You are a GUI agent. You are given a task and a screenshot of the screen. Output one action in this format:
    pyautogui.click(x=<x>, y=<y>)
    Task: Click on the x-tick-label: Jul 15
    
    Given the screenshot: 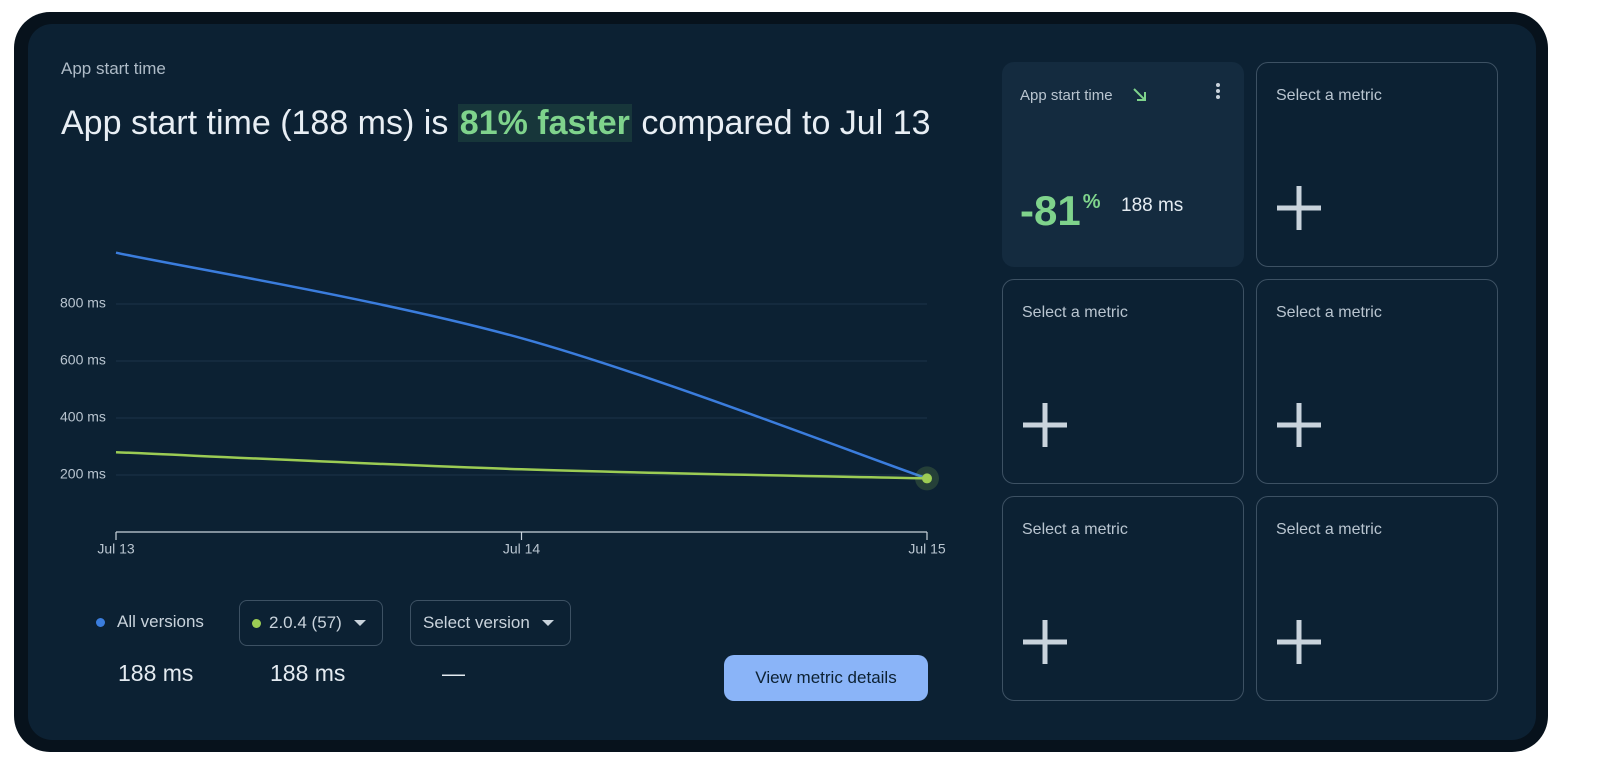 What is the action you would take?
    pyautogui.click(x=927, y=549)
    